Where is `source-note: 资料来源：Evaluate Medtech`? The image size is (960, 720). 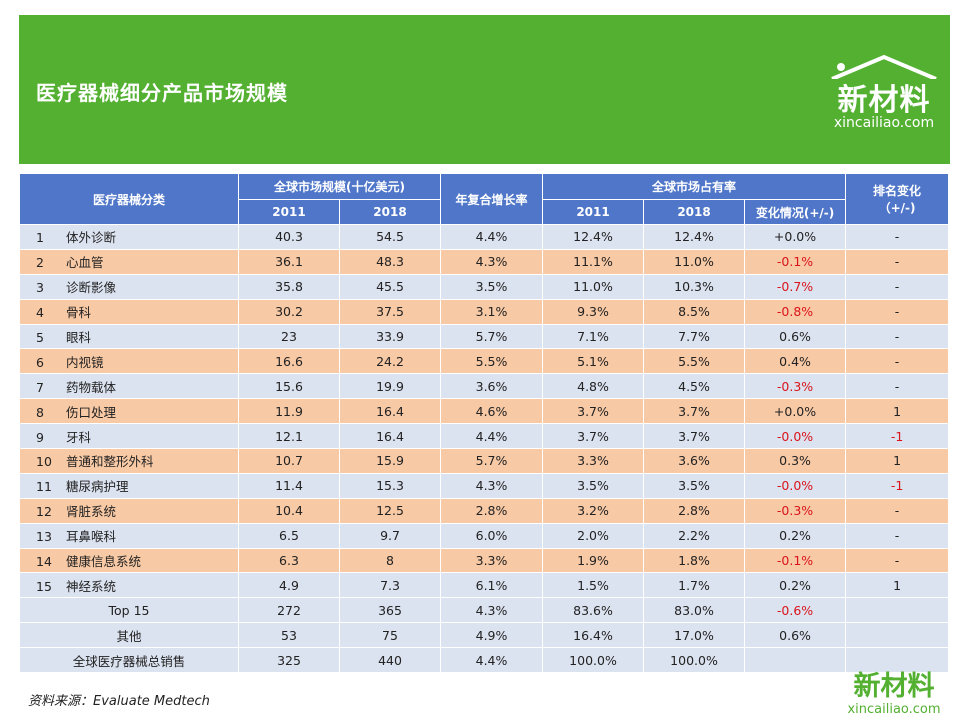 source-note: 资料来源：Evaluate Medtech is located at coordinates (119, 701).